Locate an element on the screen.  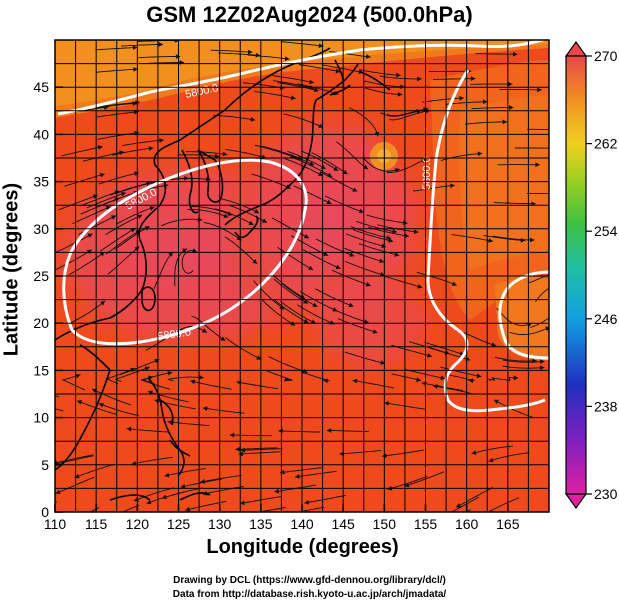
colorbar-tick-label: 270 is located at coordinates (606, 56).